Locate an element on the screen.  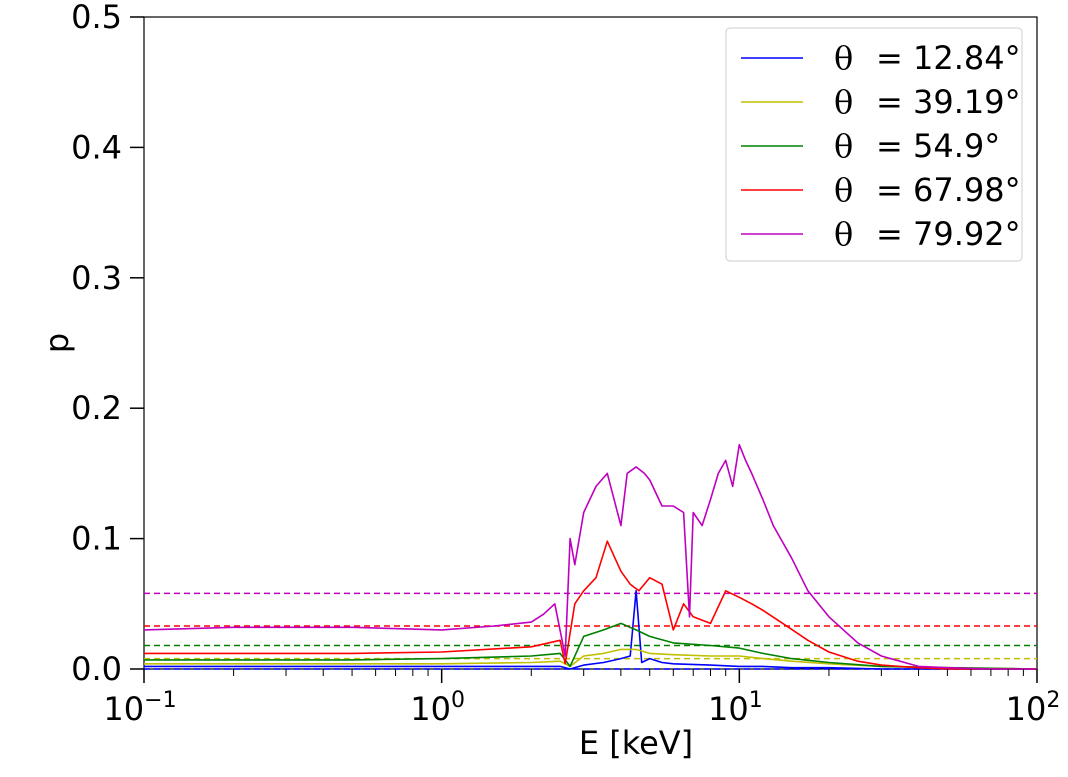
y-tick-label: 0.5 is located at coordinates (96, 18).